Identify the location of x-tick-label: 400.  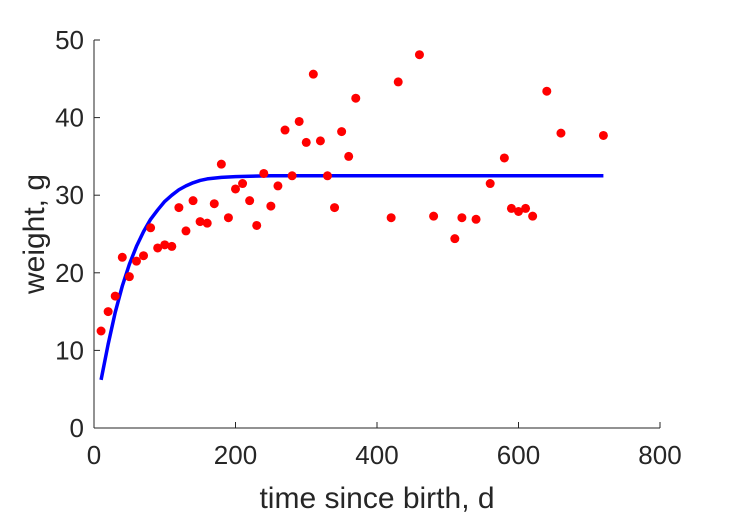
(376, 455).